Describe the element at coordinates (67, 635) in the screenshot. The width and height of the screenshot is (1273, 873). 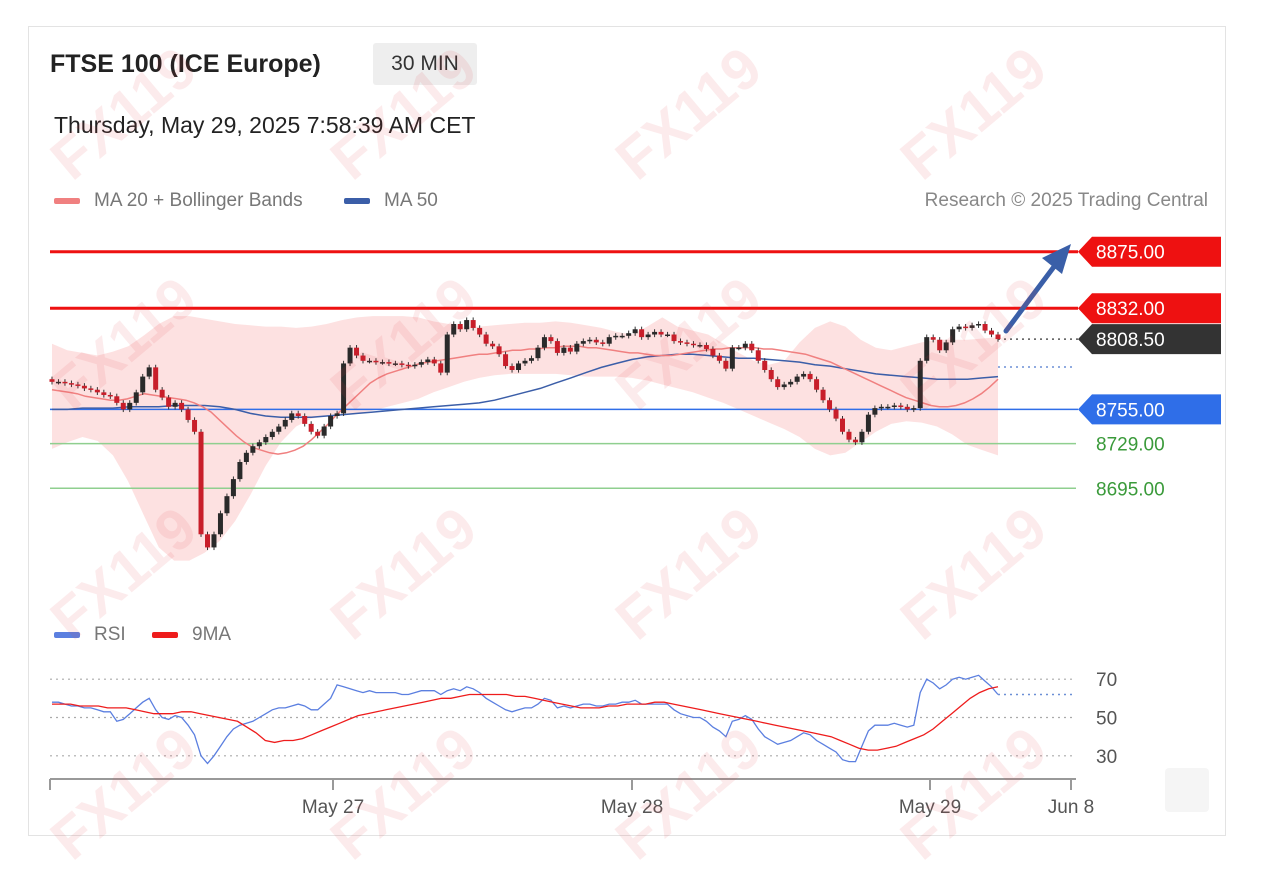
I see `rsi-swatch` at that location.